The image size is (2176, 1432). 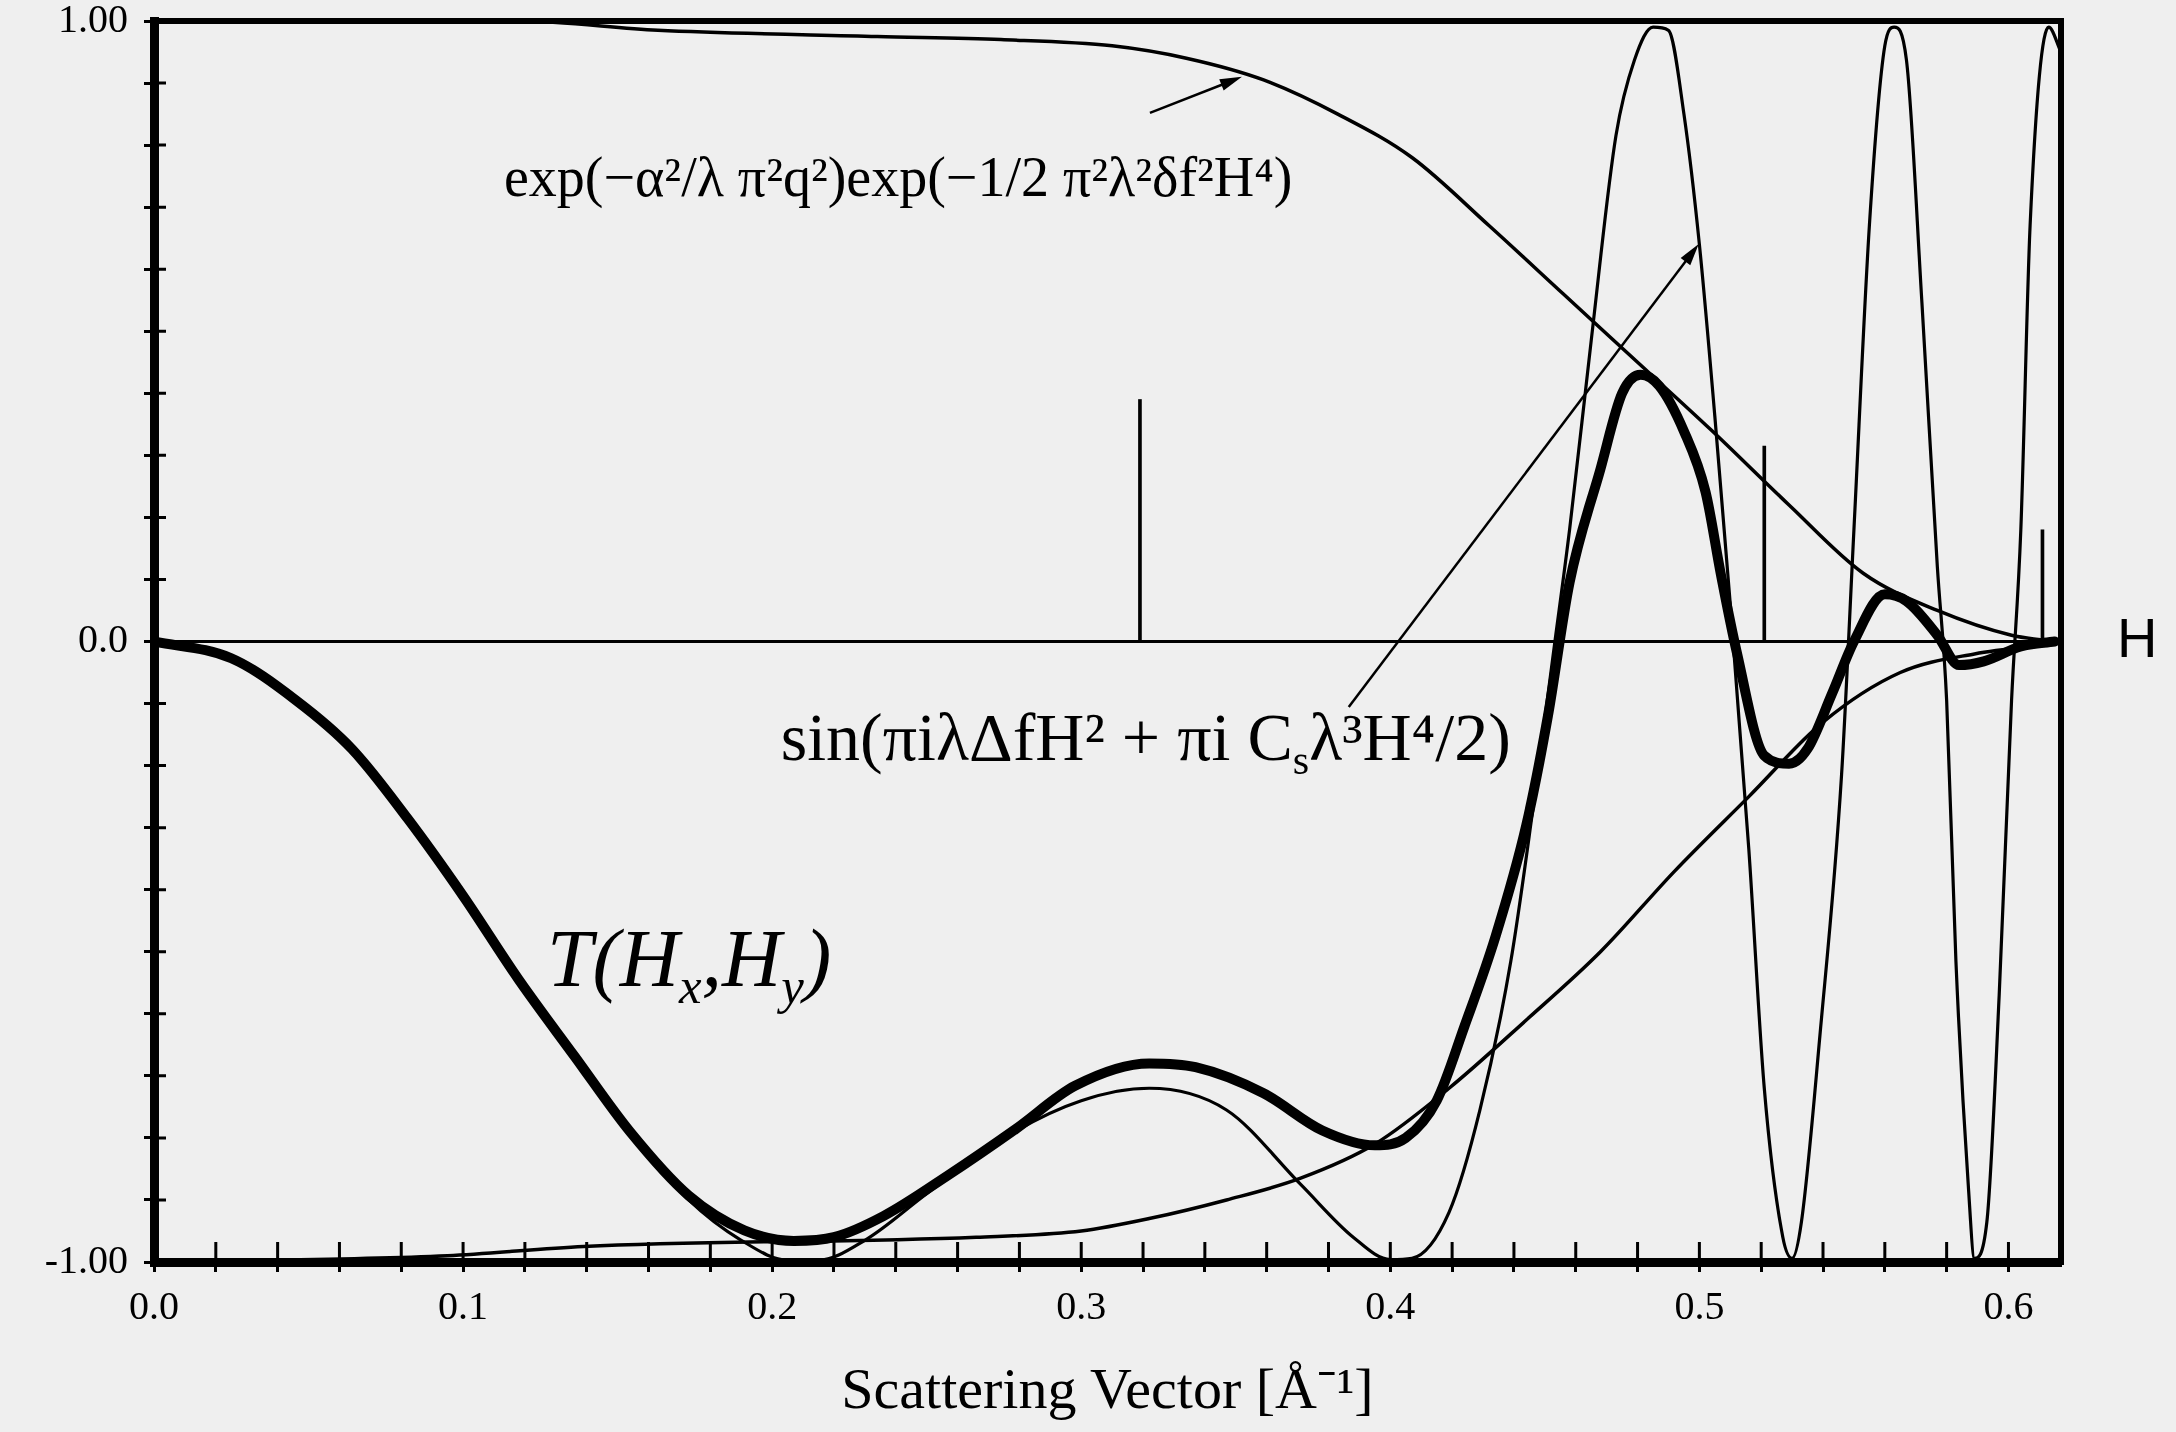 What do you see at coordinates (154, 1305) in the screenshot?
I see `x-tick-label: 0.0` at bounding box center [154, 1305].